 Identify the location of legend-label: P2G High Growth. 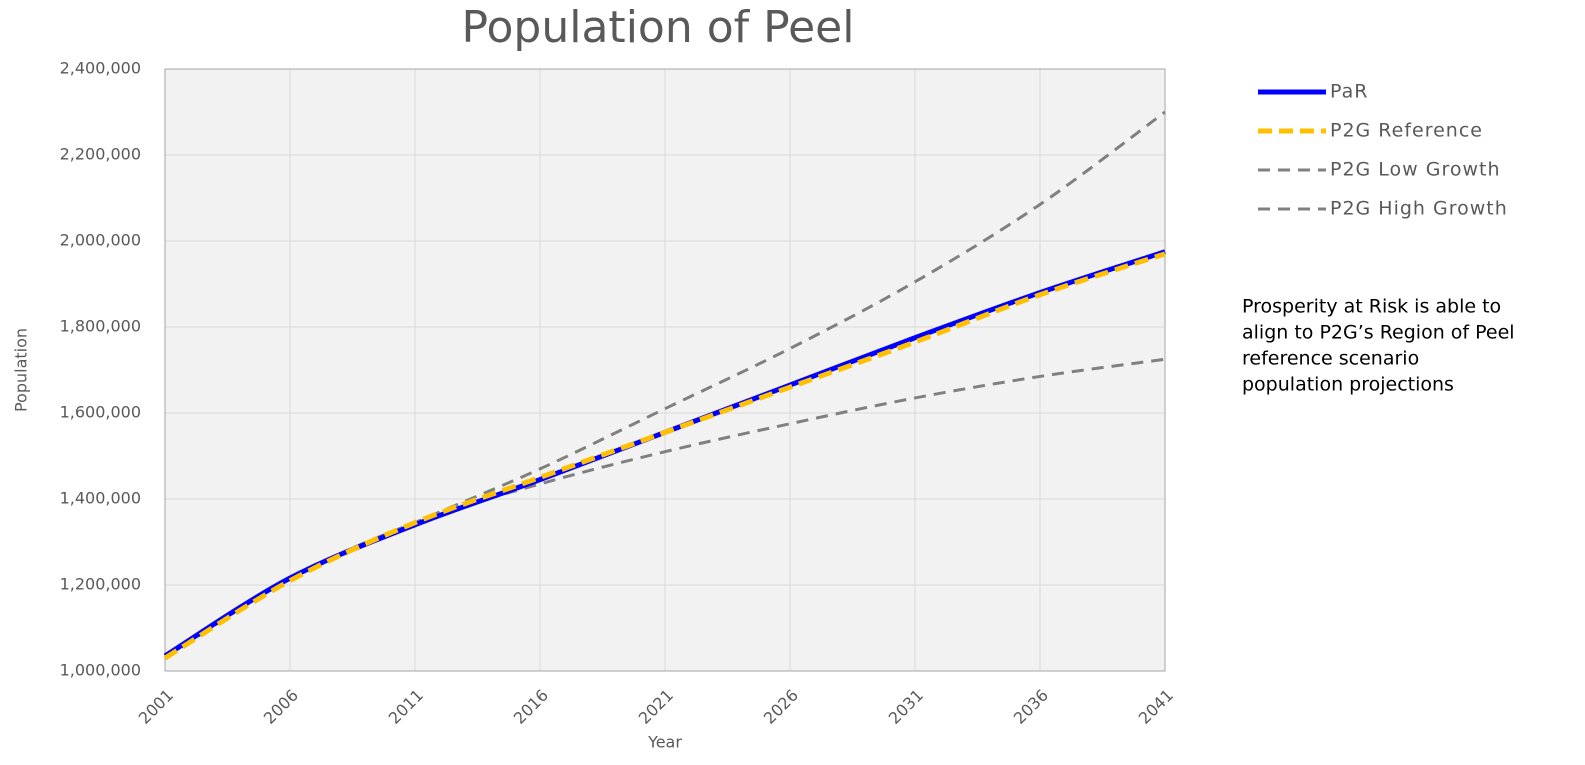
(1419, 209).